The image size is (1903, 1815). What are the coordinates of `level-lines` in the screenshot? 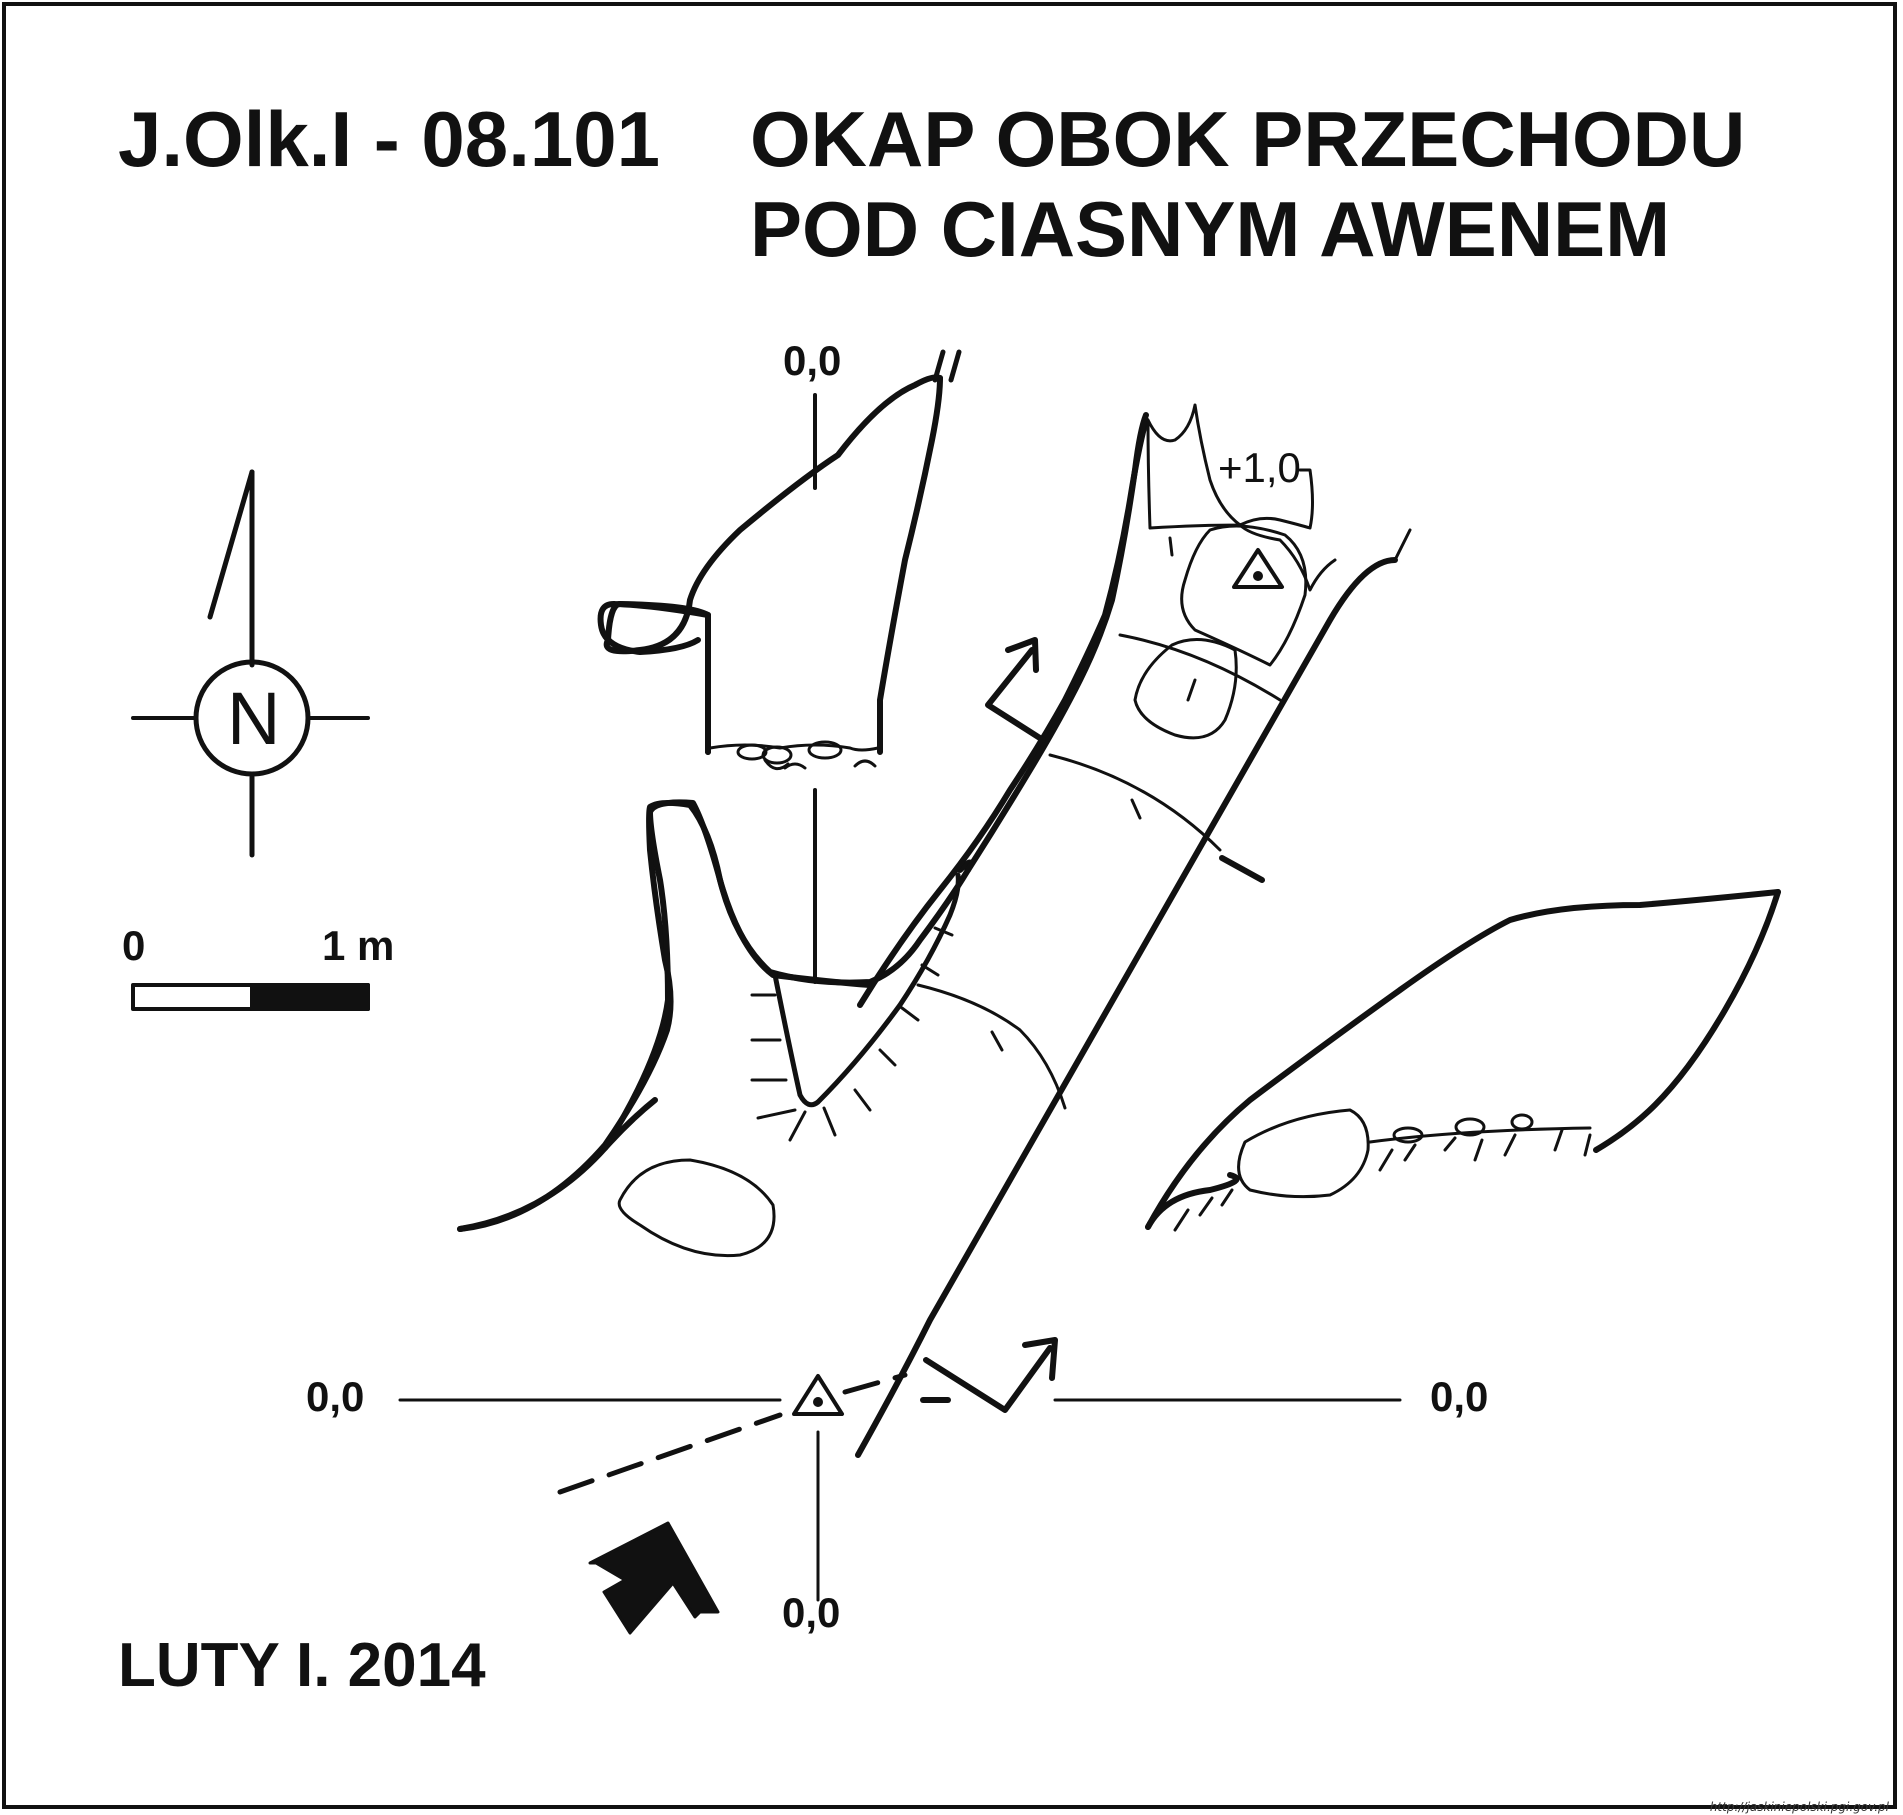 It's located at (900, 1500).